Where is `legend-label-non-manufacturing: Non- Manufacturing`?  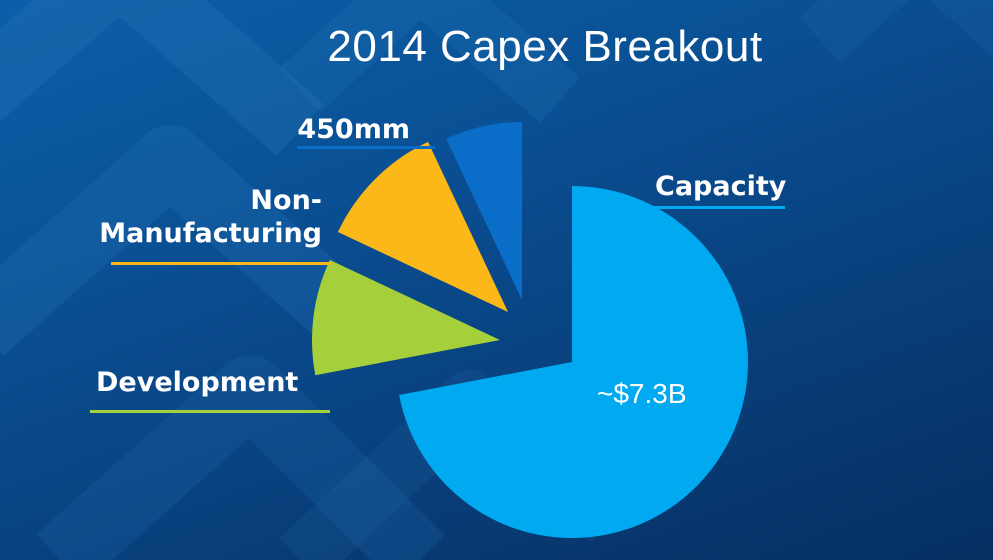 legend-label-non-manufacturing: Non- Manufacturing is located at coordinates (210, 217).